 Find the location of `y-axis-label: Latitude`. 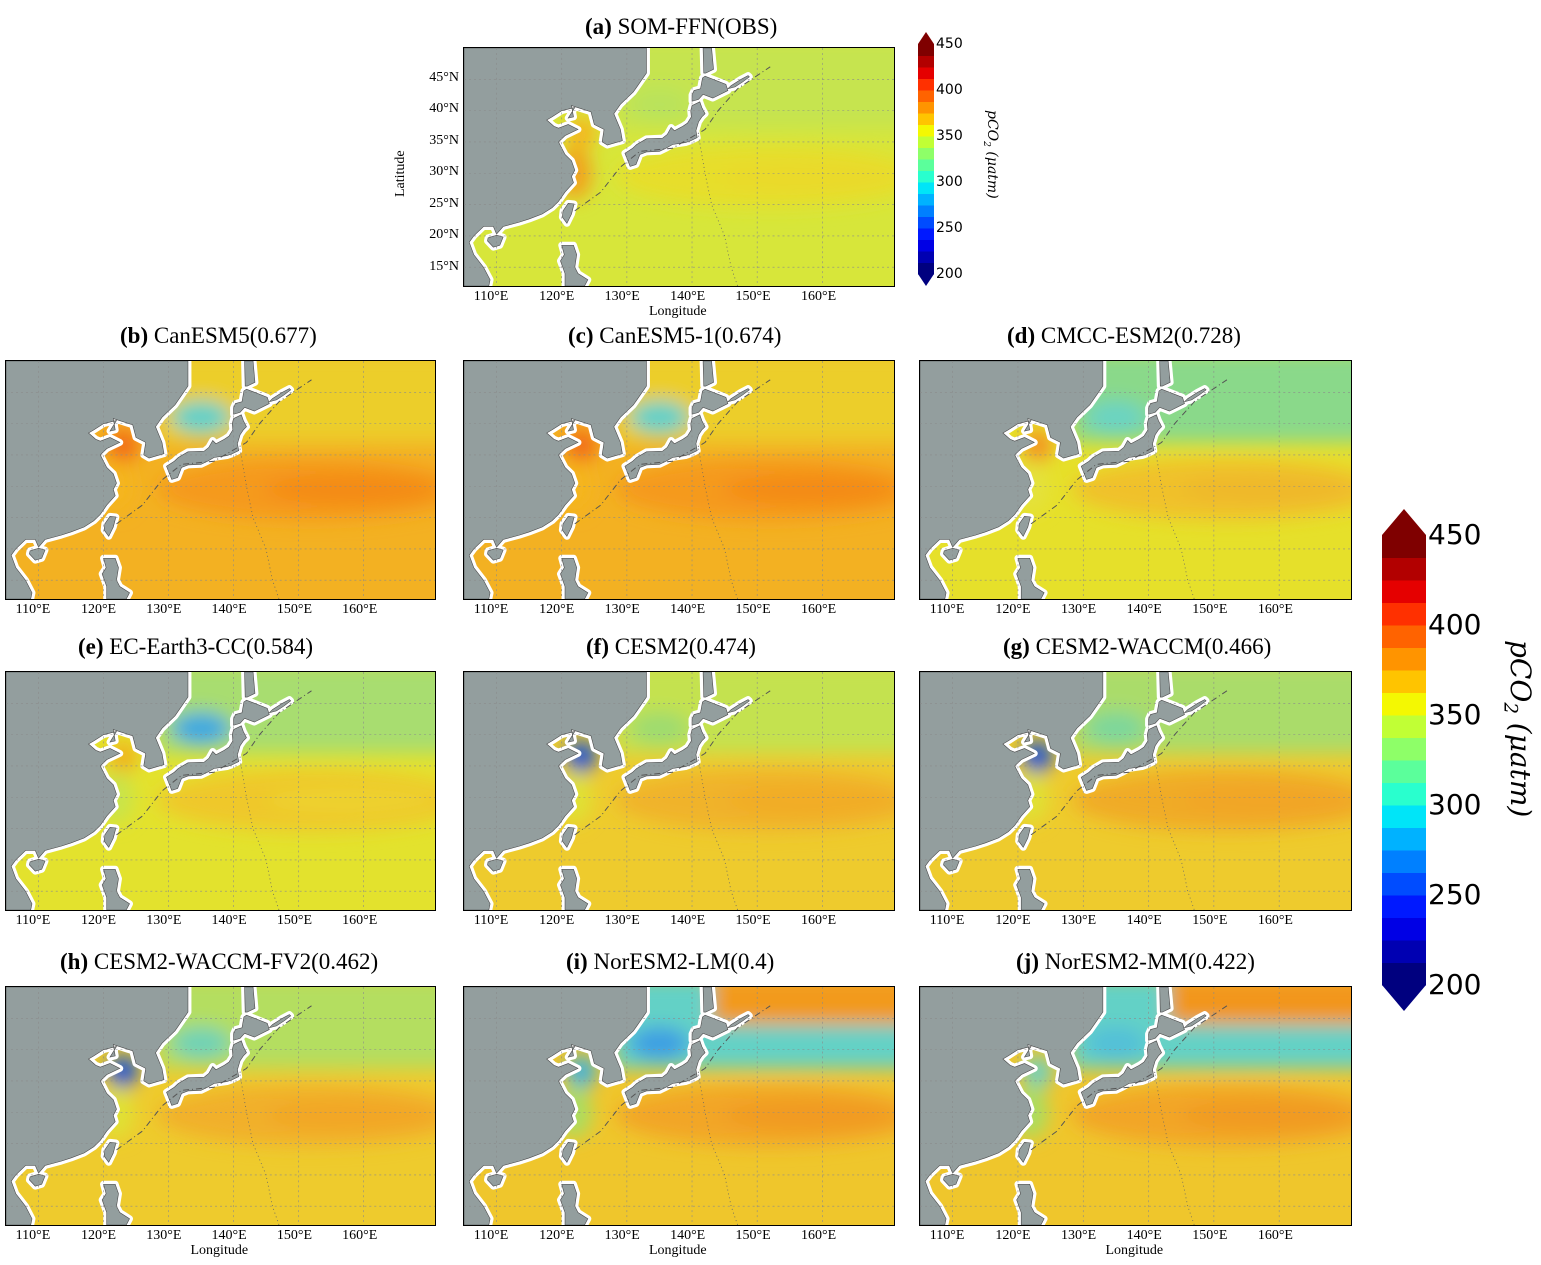

y-axis-label: Latitude is located at coordinates (400, 173).